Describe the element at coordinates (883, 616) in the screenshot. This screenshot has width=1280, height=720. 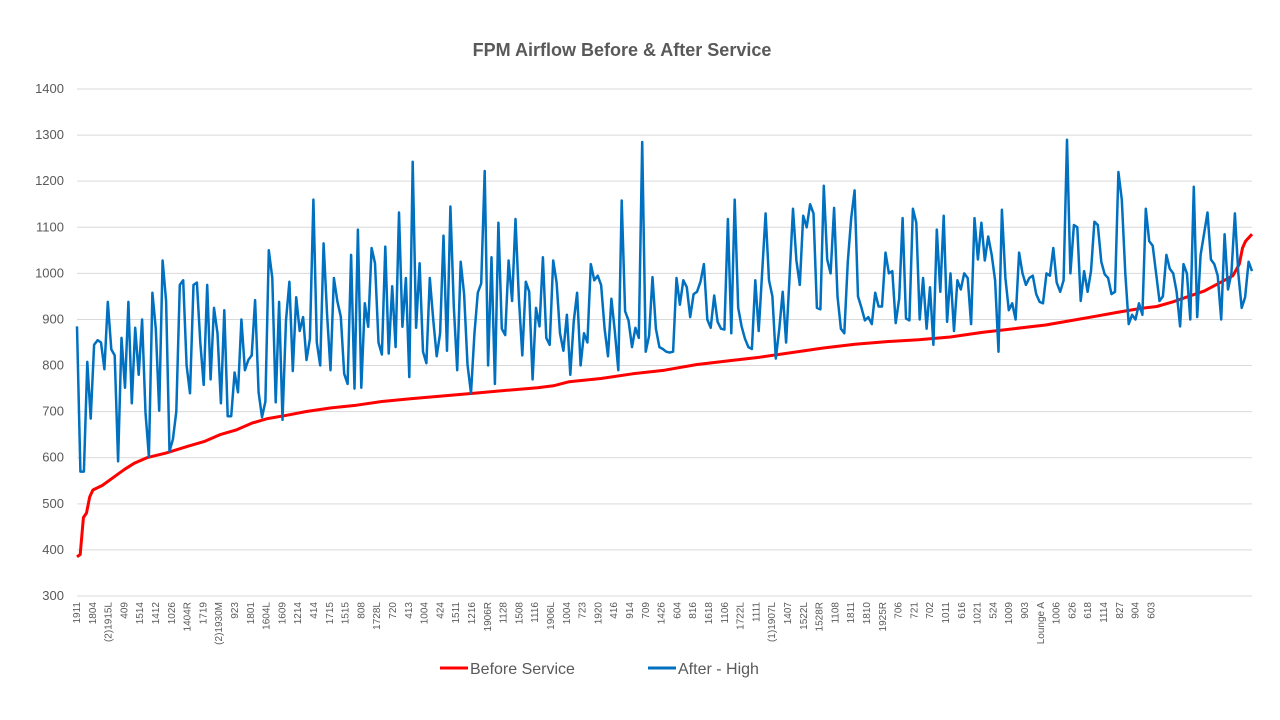
I see `x-tick-label: 1925R` at that location.